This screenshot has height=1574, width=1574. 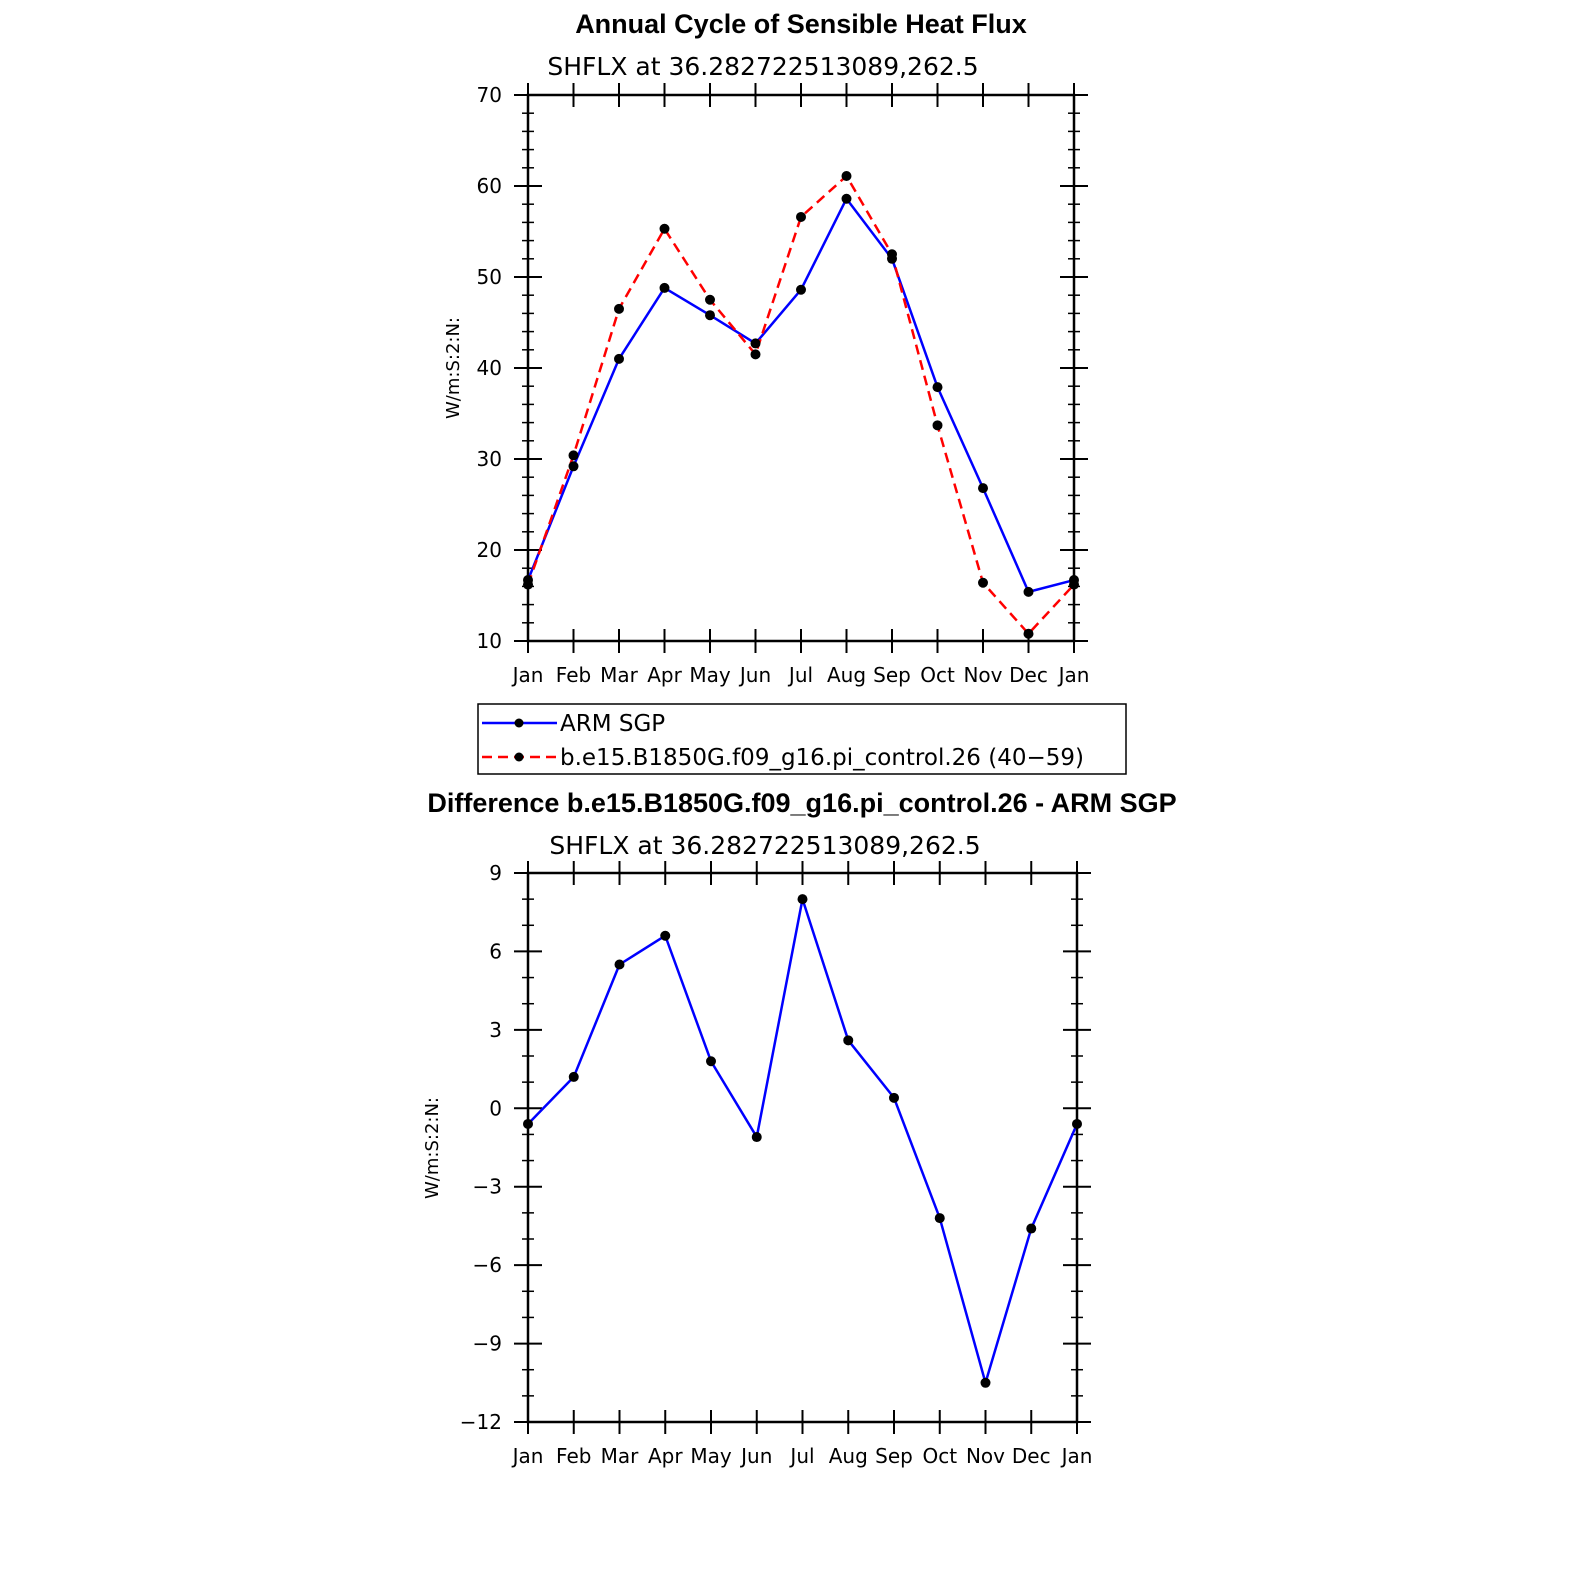 I want to click on y-tick-label: −9, so click(x=487, y=1344).